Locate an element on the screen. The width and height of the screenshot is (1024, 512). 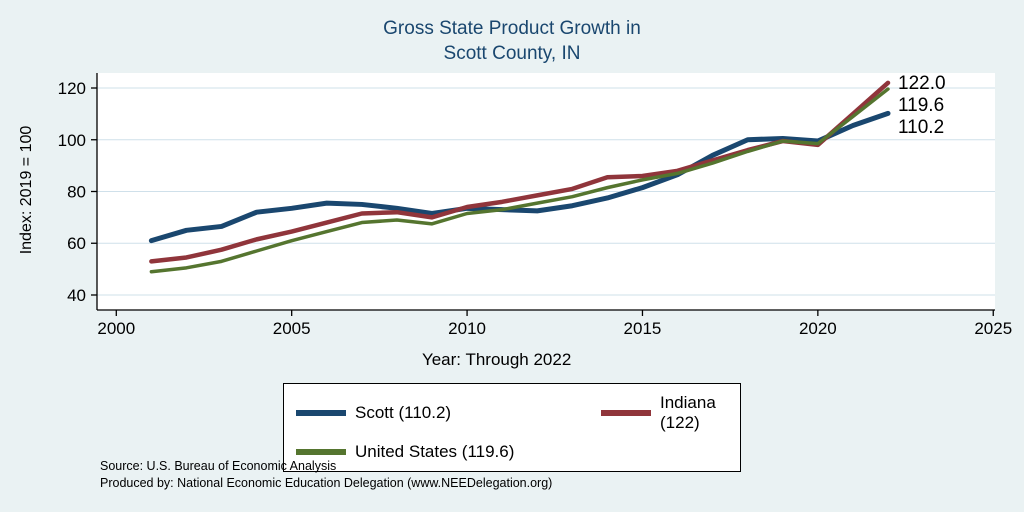
source-line: Source: U.S. Bureau of Economic Analysis is located at coordinates (218, 466).